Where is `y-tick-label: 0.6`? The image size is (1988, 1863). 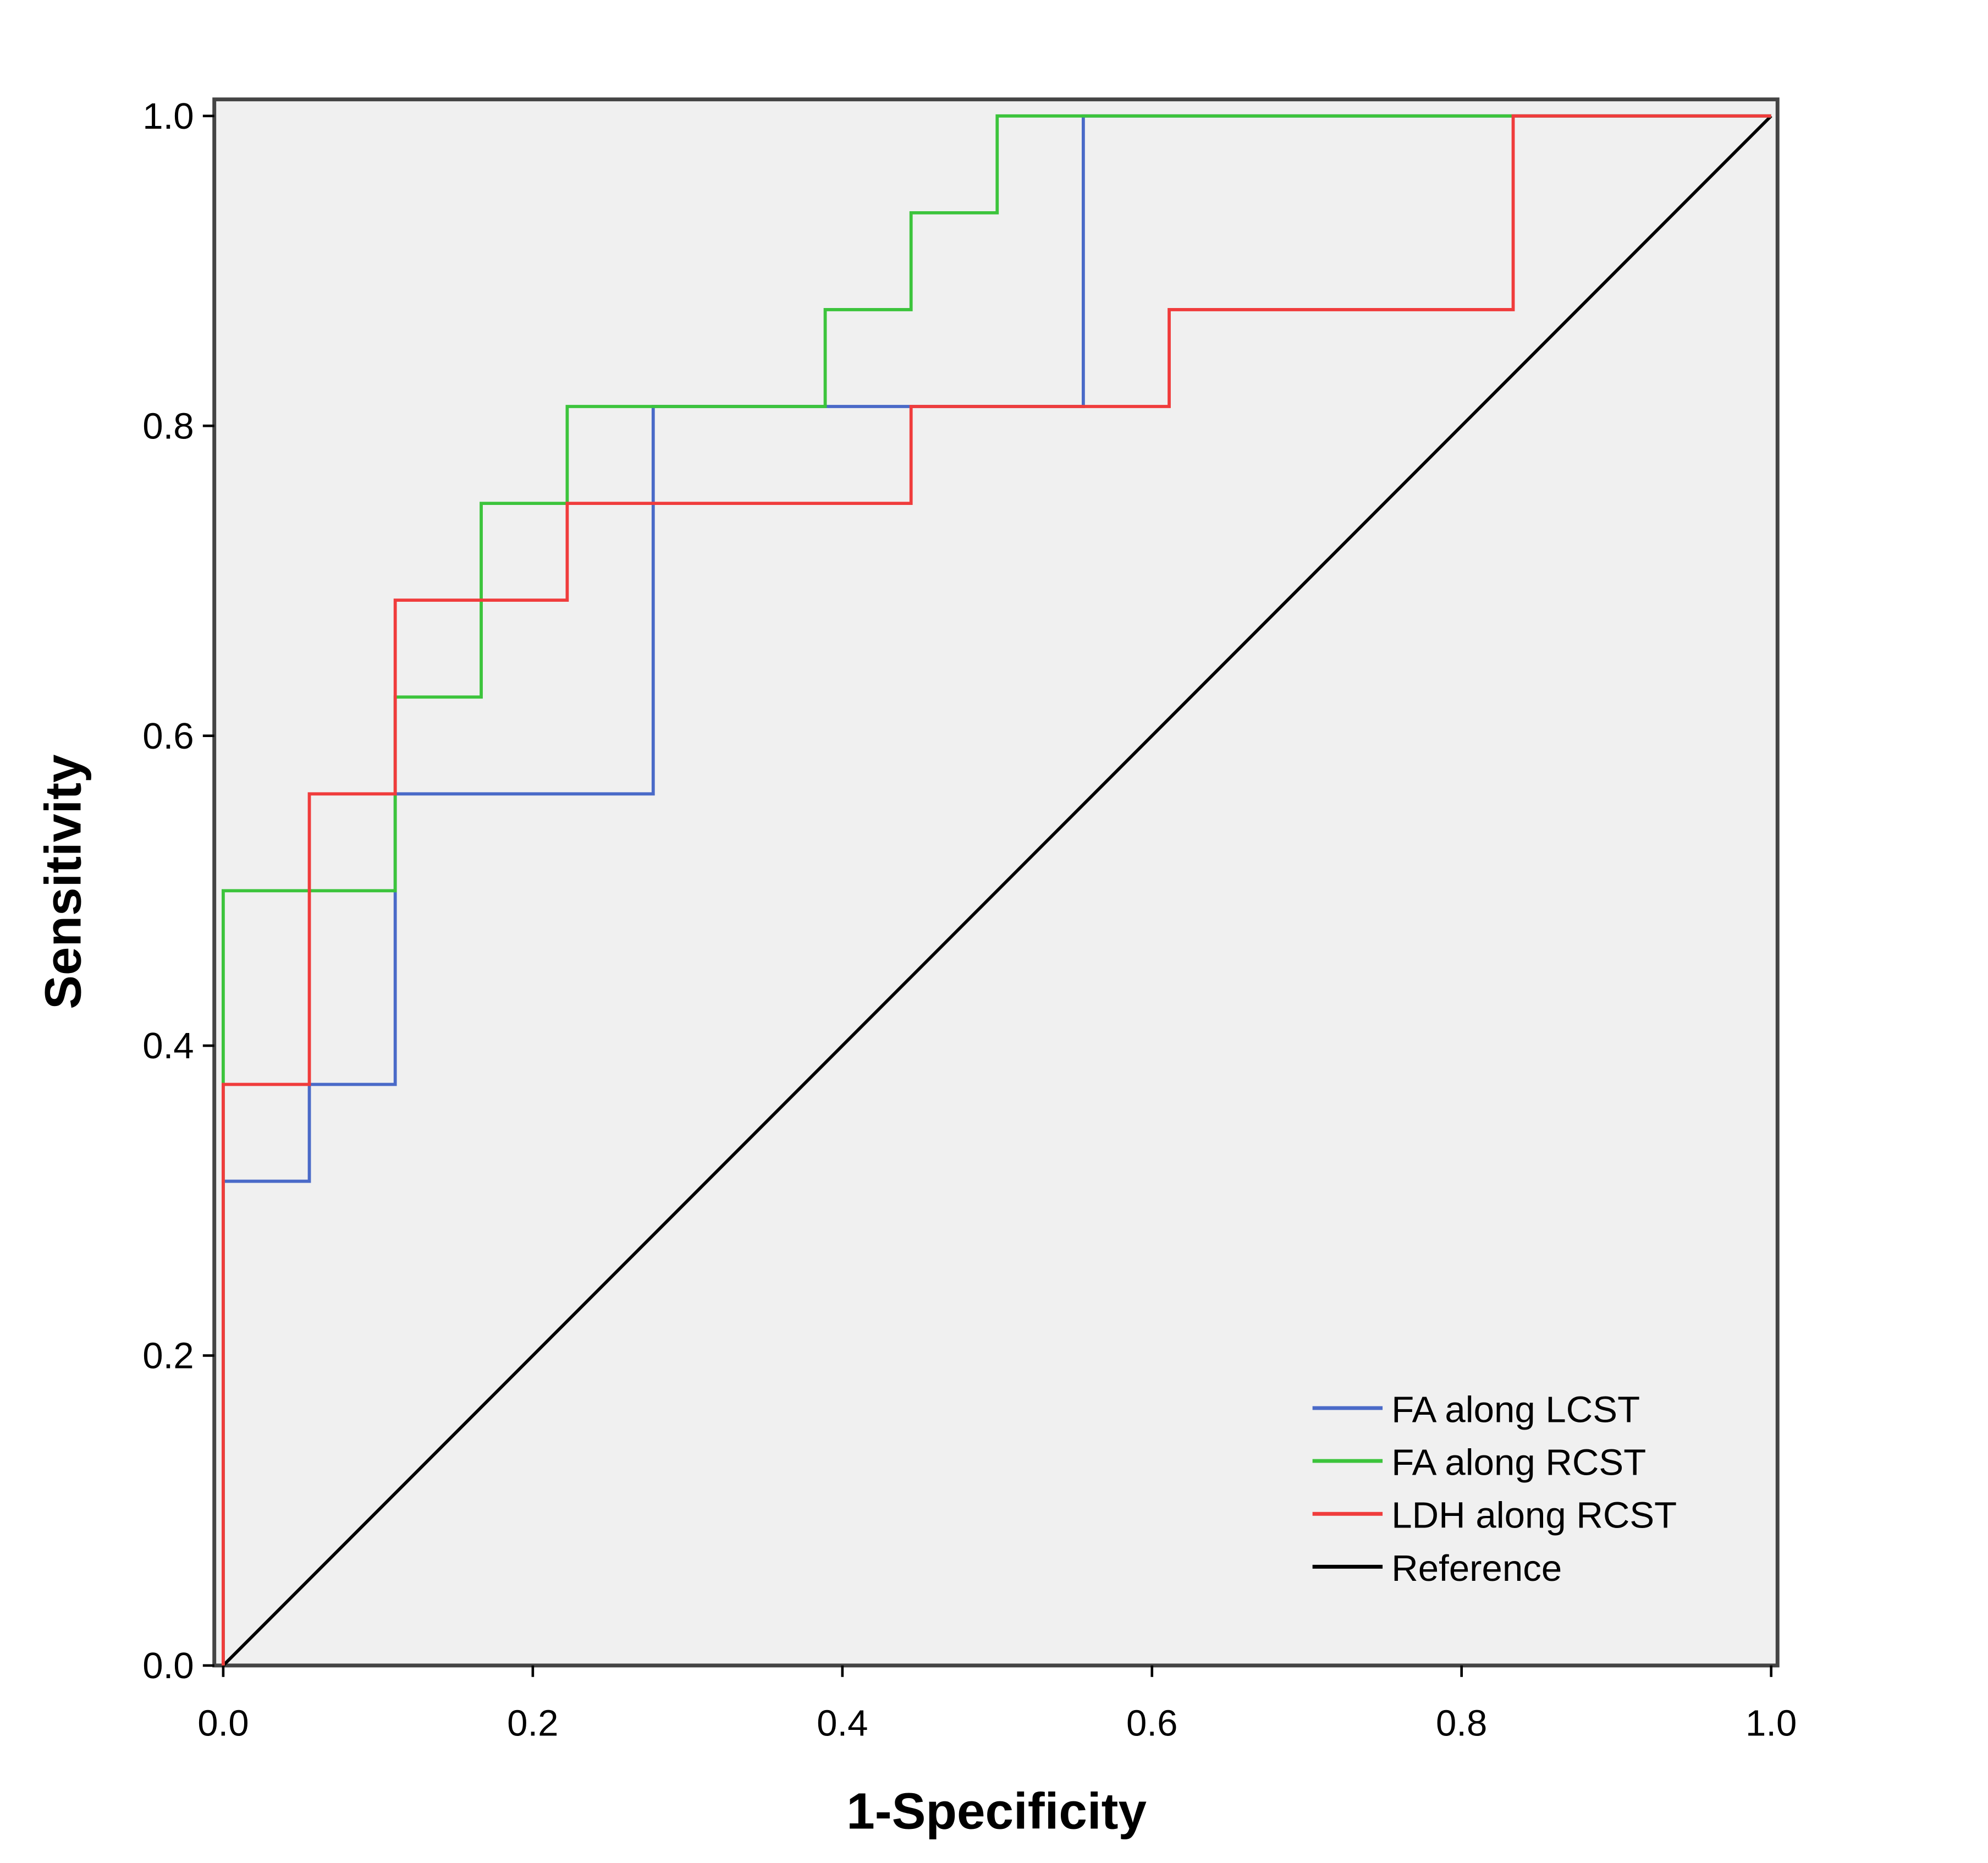
y-tick-label: 0.6 is located at coordinates (168, 737).